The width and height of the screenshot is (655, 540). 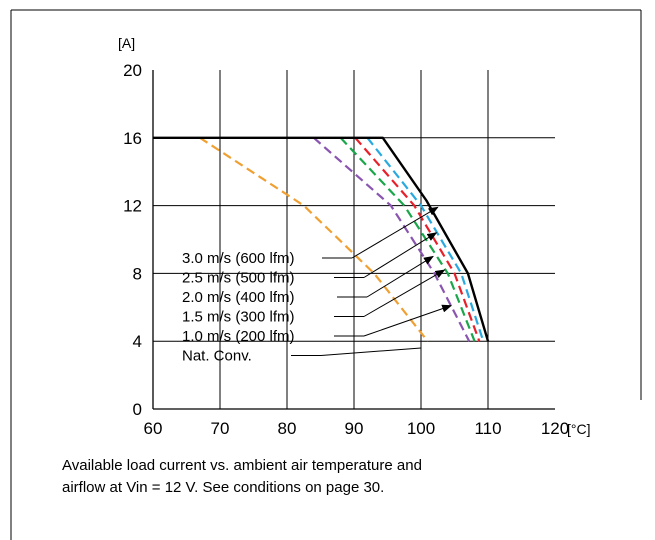 I want to click on y-tick-label: 0, so click(x=137, y=409).